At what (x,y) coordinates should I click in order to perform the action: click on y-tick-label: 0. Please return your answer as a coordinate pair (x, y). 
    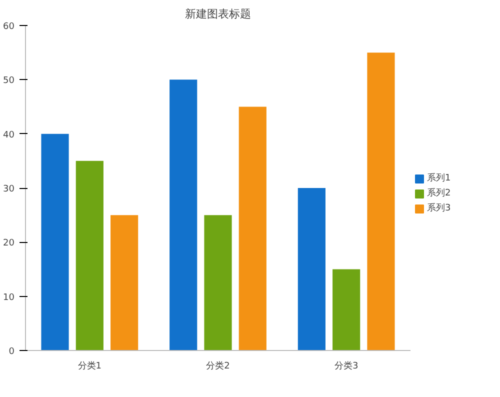
    Looking at the image, I should click on (11, 352).